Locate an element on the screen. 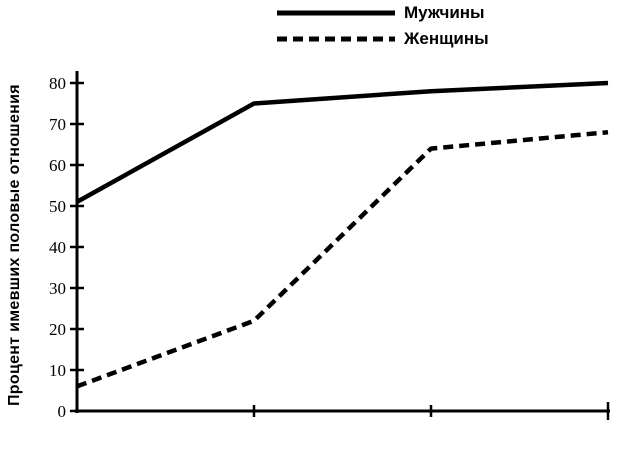  y-tick-label: 80 is located at coordinates (57, 83).